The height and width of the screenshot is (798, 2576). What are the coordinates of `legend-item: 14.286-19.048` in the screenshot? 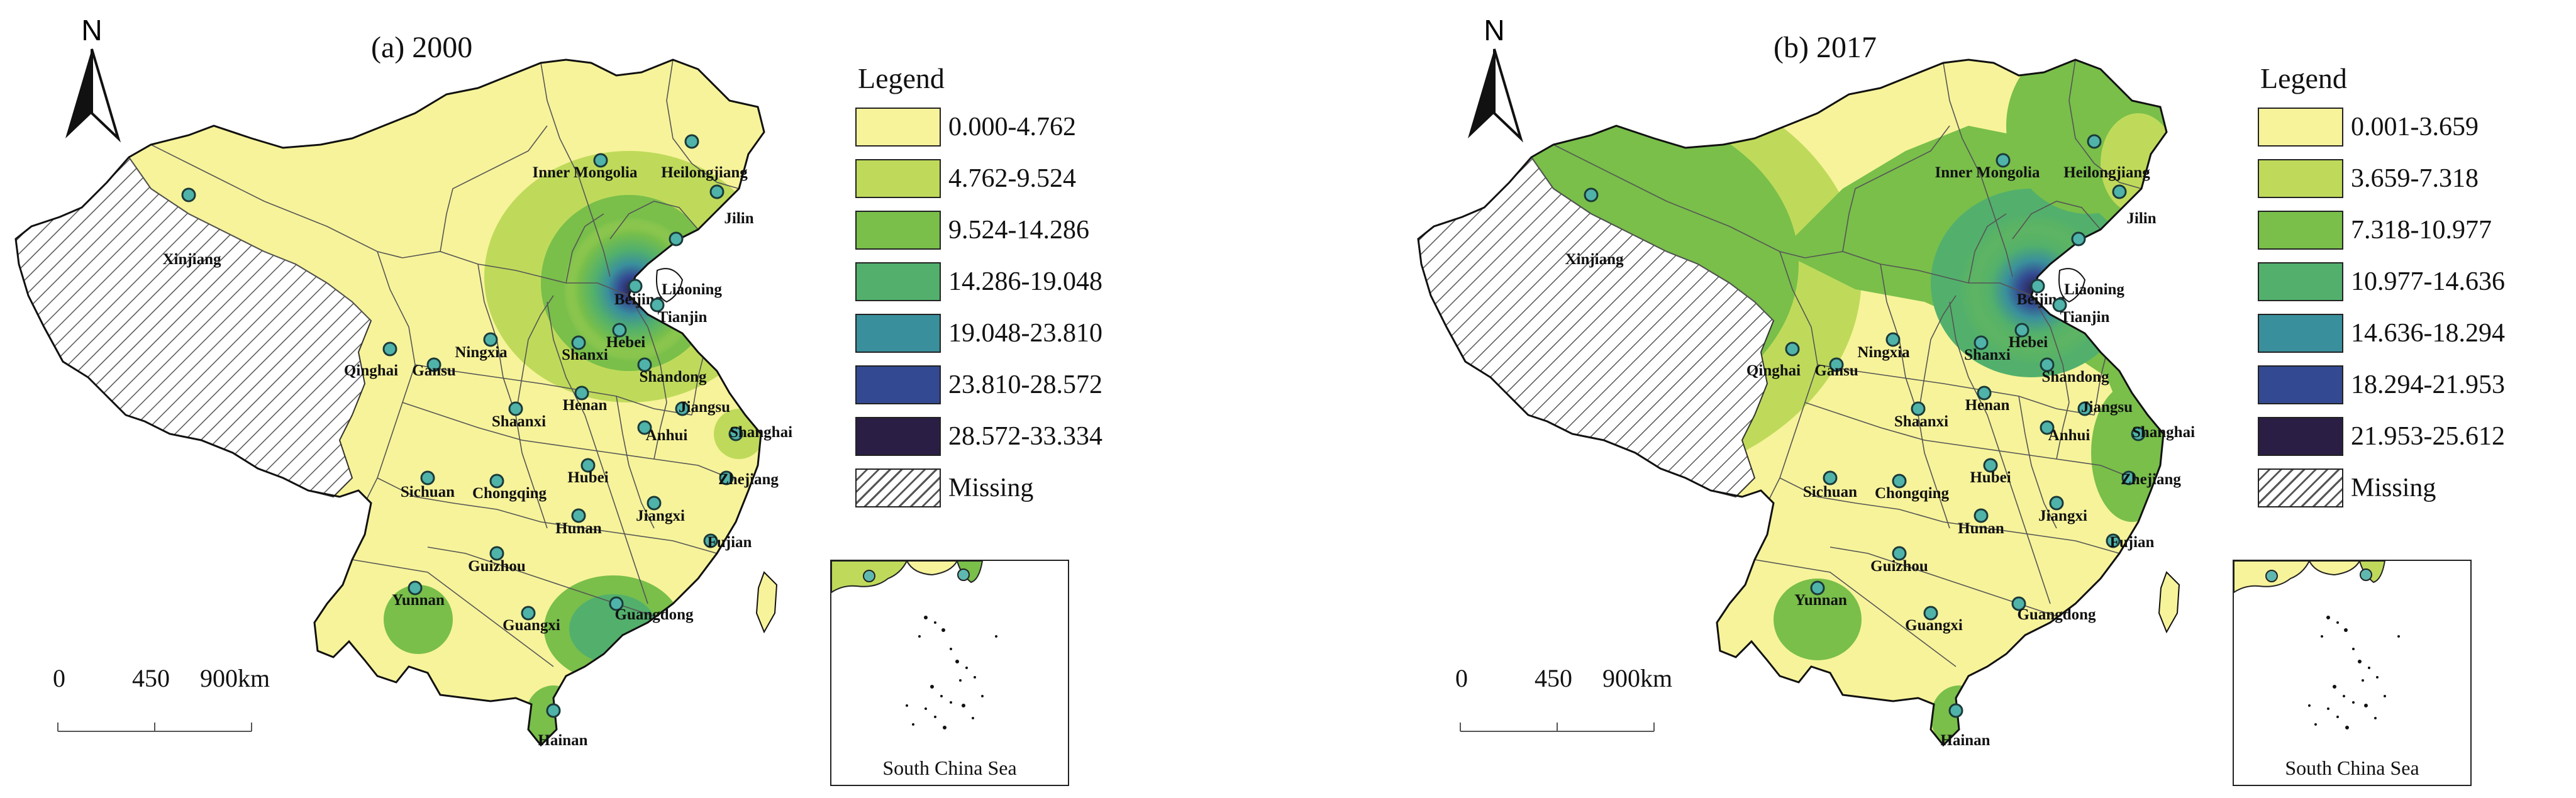 It's located at (978, 282).